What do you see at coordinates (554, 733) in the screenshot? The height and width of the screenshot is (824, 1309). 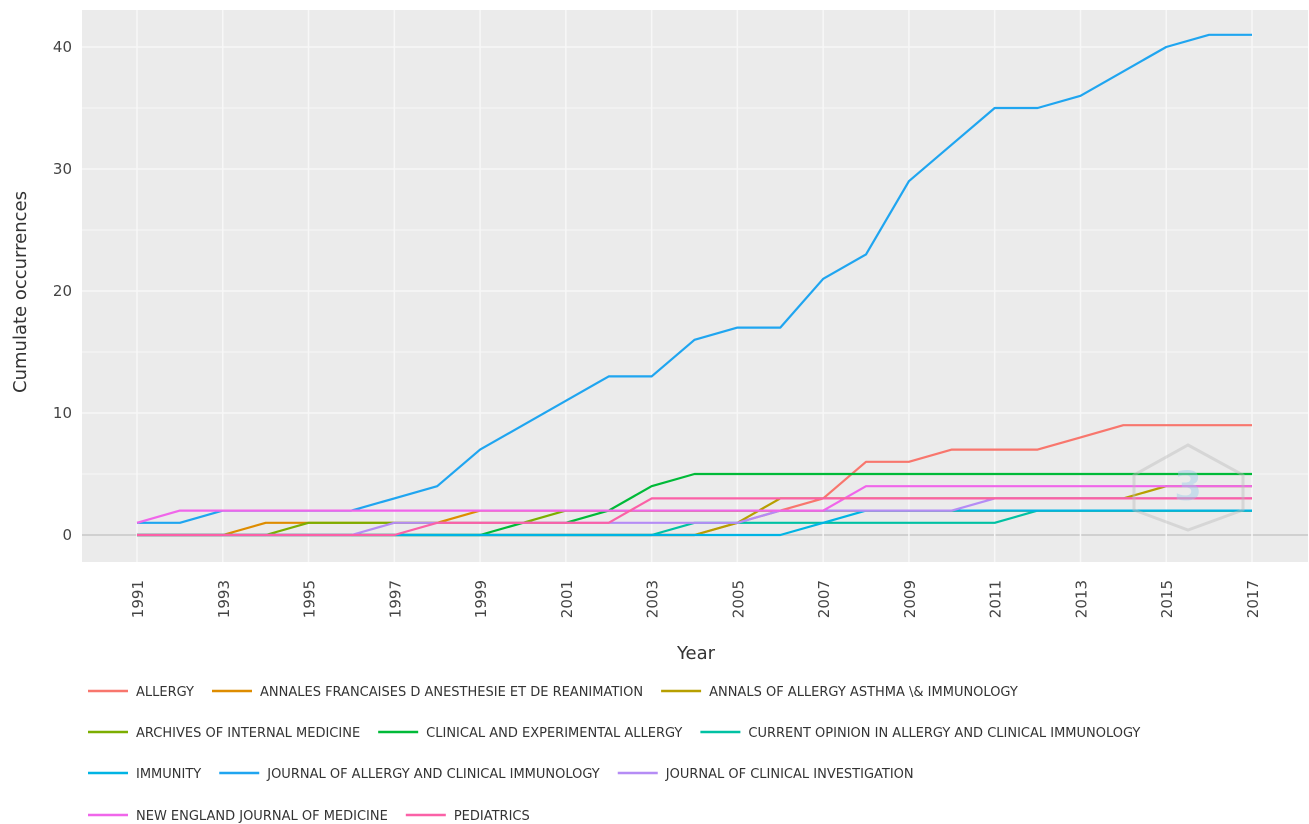 I see `legend-label: CLINICAL AND EXPERIMENTAL ALLERGY` at bounding box center [554, 733].